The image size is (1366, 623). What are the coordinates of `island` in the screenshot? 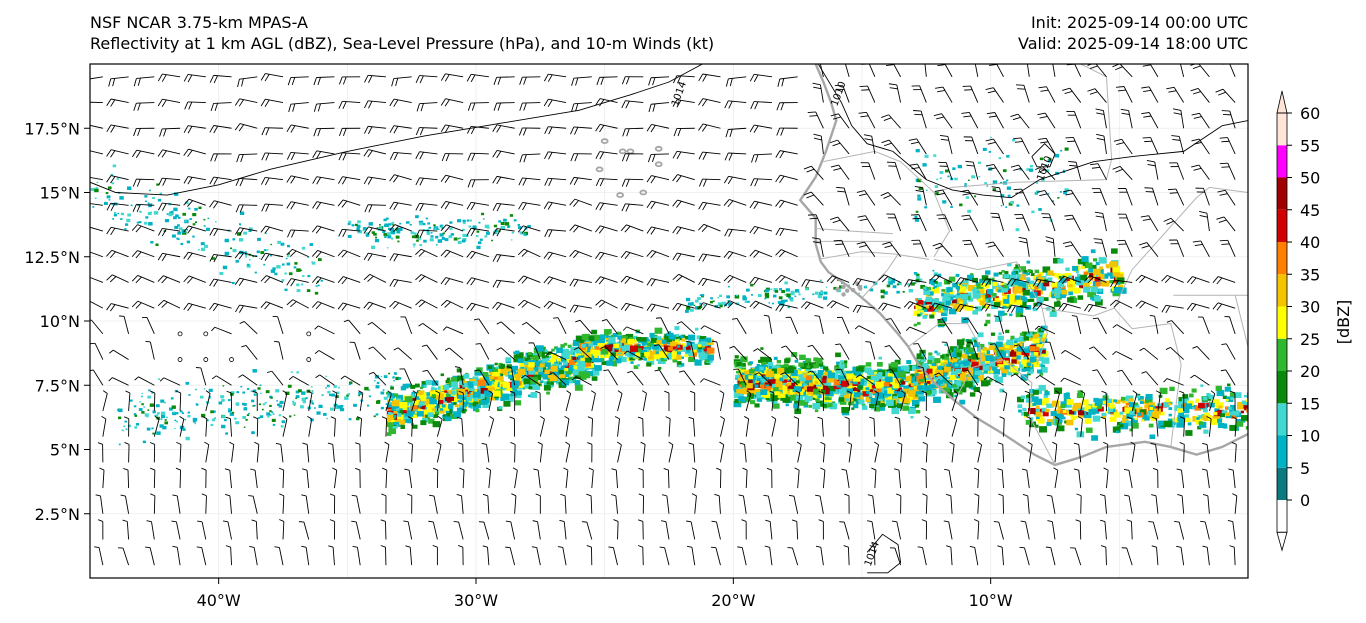 It's located at (658, 164).